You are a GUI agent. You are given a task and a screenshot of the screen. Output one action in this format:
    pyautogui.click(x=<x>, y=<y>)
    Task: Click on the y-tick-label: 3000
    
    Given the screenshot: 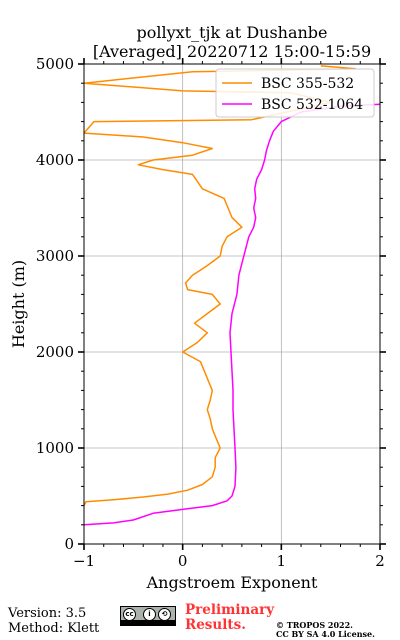 What is the action you would take?
    pyautogui.click(x=55, y=256)
    